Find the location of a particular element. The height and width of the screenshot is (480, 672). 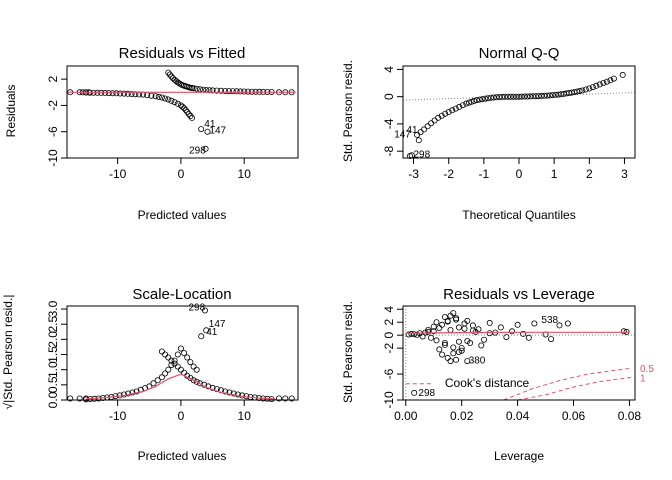

cooks-distance-curve is located at coordinates (568, 384).